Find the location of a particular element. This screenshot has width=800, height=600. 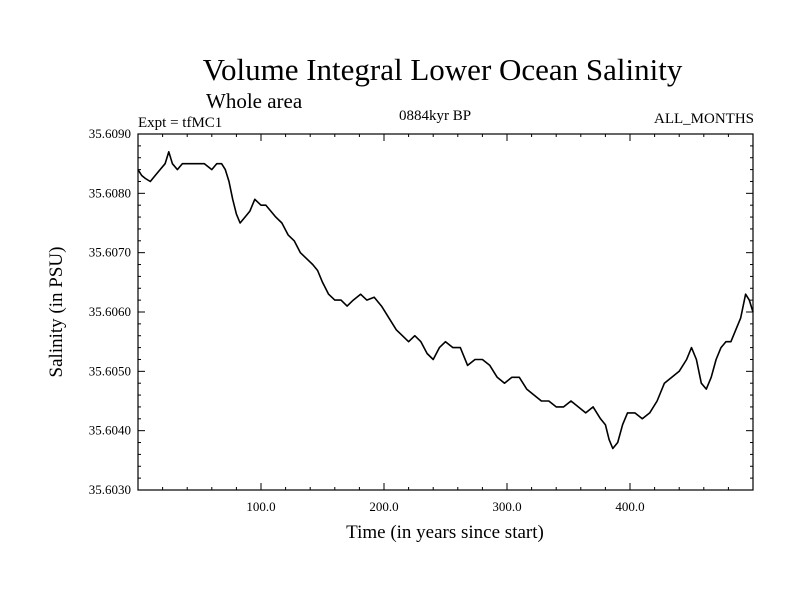

x-tick-label: 400.0 is located at coordinates (629, 506).